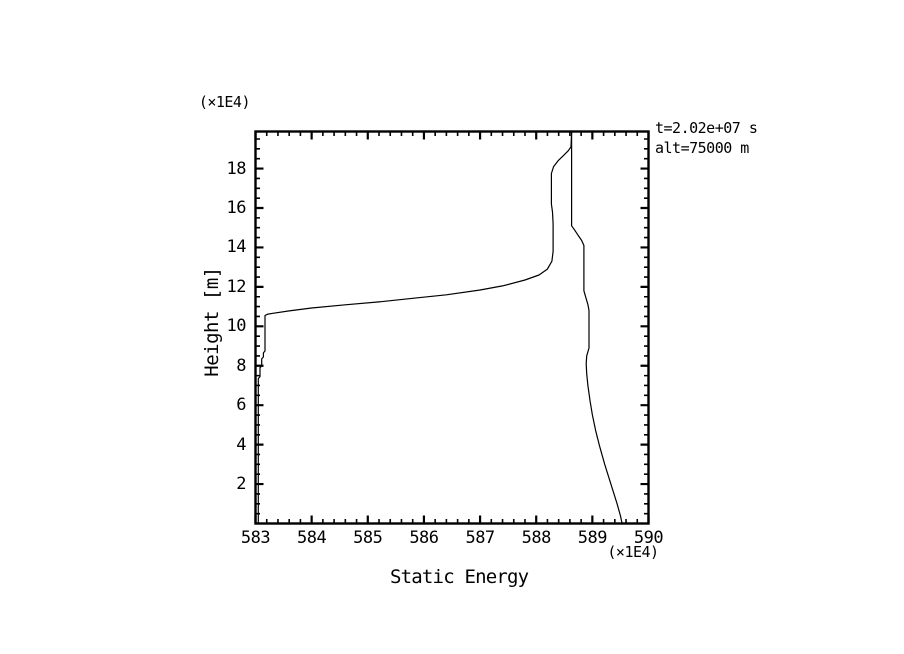 Image resolution: width=904 pixels, height=654 pixels. I want to click on y-tick-label-2: 2, so click(241, 484).